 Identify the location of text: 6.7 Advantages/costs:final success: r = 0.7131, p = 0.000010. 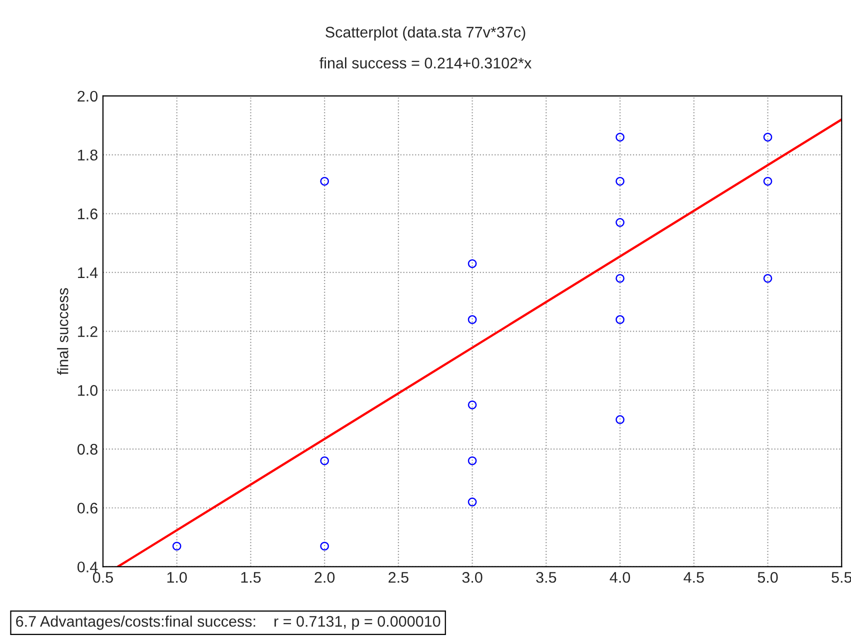
(228, 623).